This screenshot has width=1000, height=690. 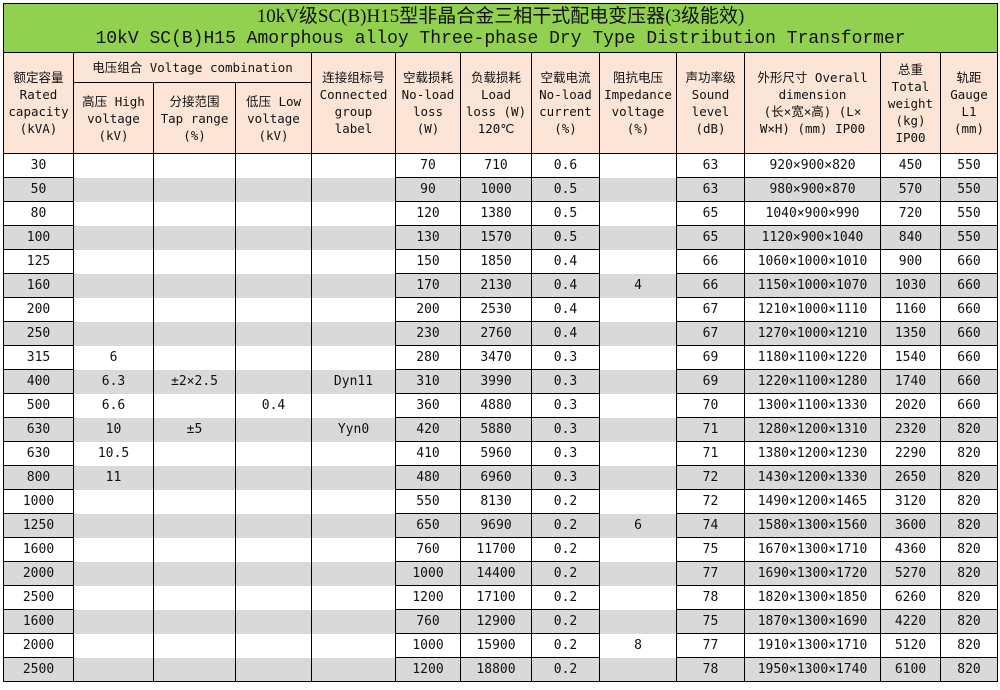 What do you see at coordinates (710, 549) in the screenshot?
I see `cell-sound-level: 75` at bounding box center [710, 549].